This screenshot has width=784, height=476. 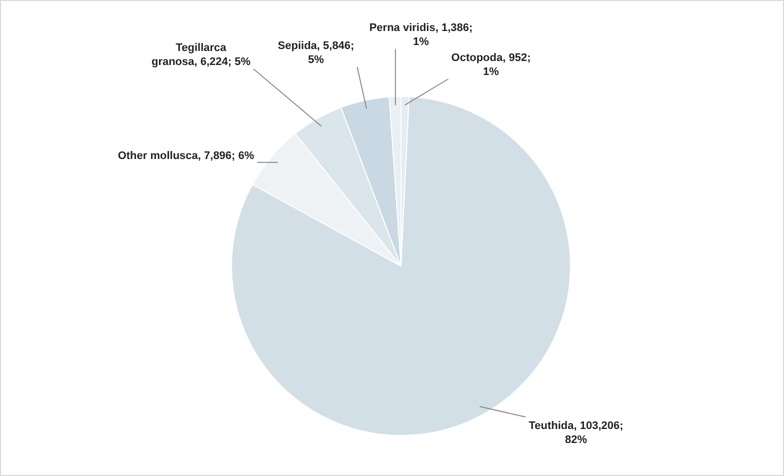 What do you see at coordinates (316, 53) in the screenshot?
I see `slice-label: Sepiida, 5,846; 5%` at bounding box center [316, 53].